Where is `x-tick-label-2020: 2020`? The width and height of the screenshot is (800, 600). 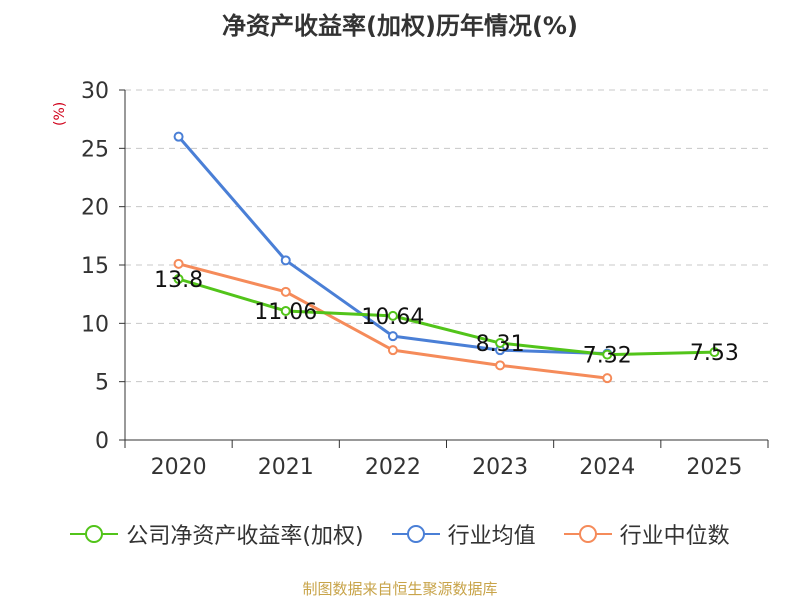 x-tick-label-2020: 2020 is located at coordinates (179, 467).